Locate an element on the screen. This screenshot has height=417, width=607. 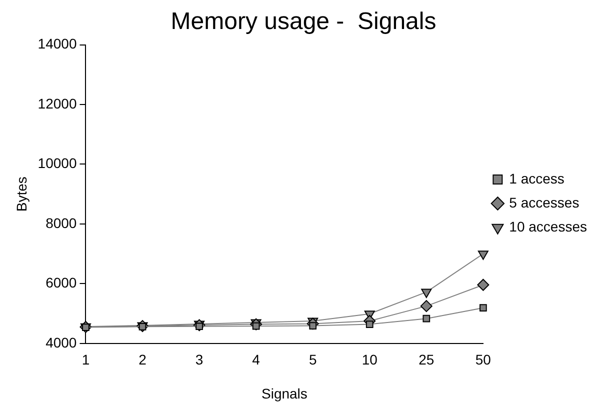
legend-label: 5 accesses is located at coordinates (544, 202).